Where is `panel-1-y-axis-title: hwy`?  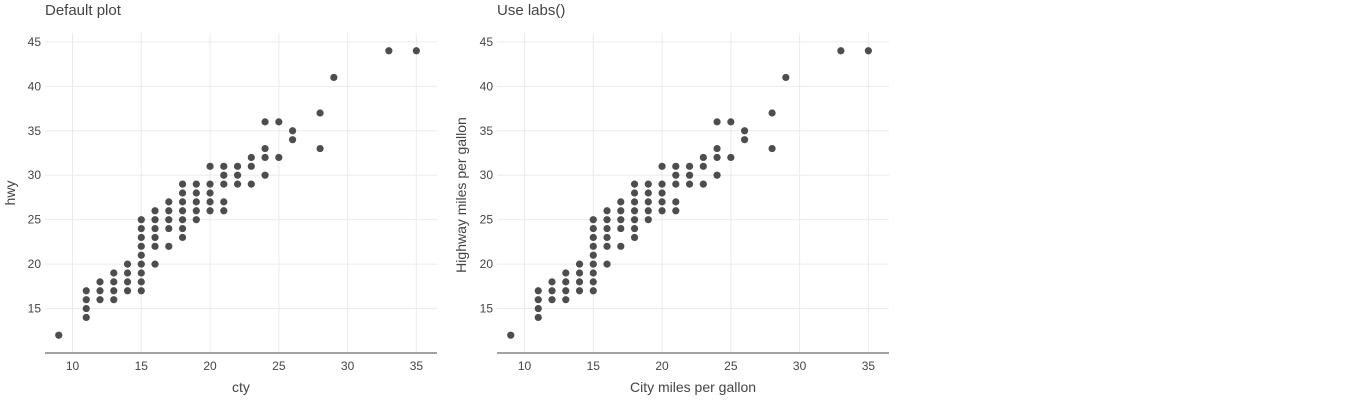 panel-1-y-axis-title: hwy is located at coordinates (10, 193).